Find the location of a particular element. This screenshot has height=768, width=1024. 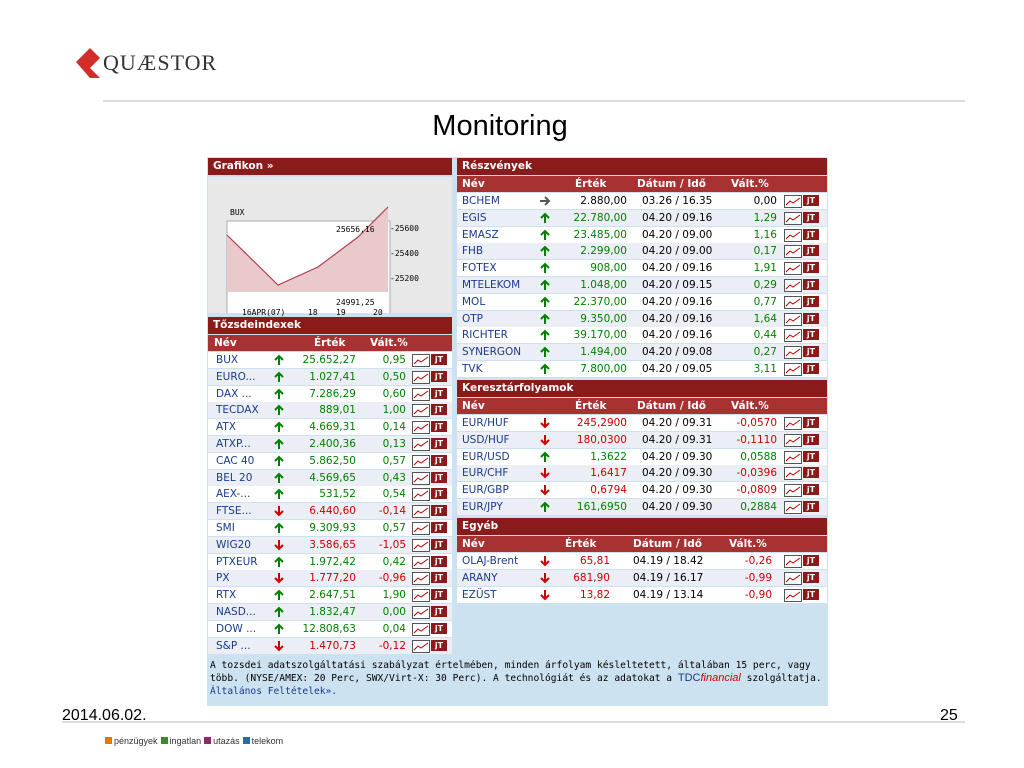

name: MTELEKOM is located at coordinates (491, 285).